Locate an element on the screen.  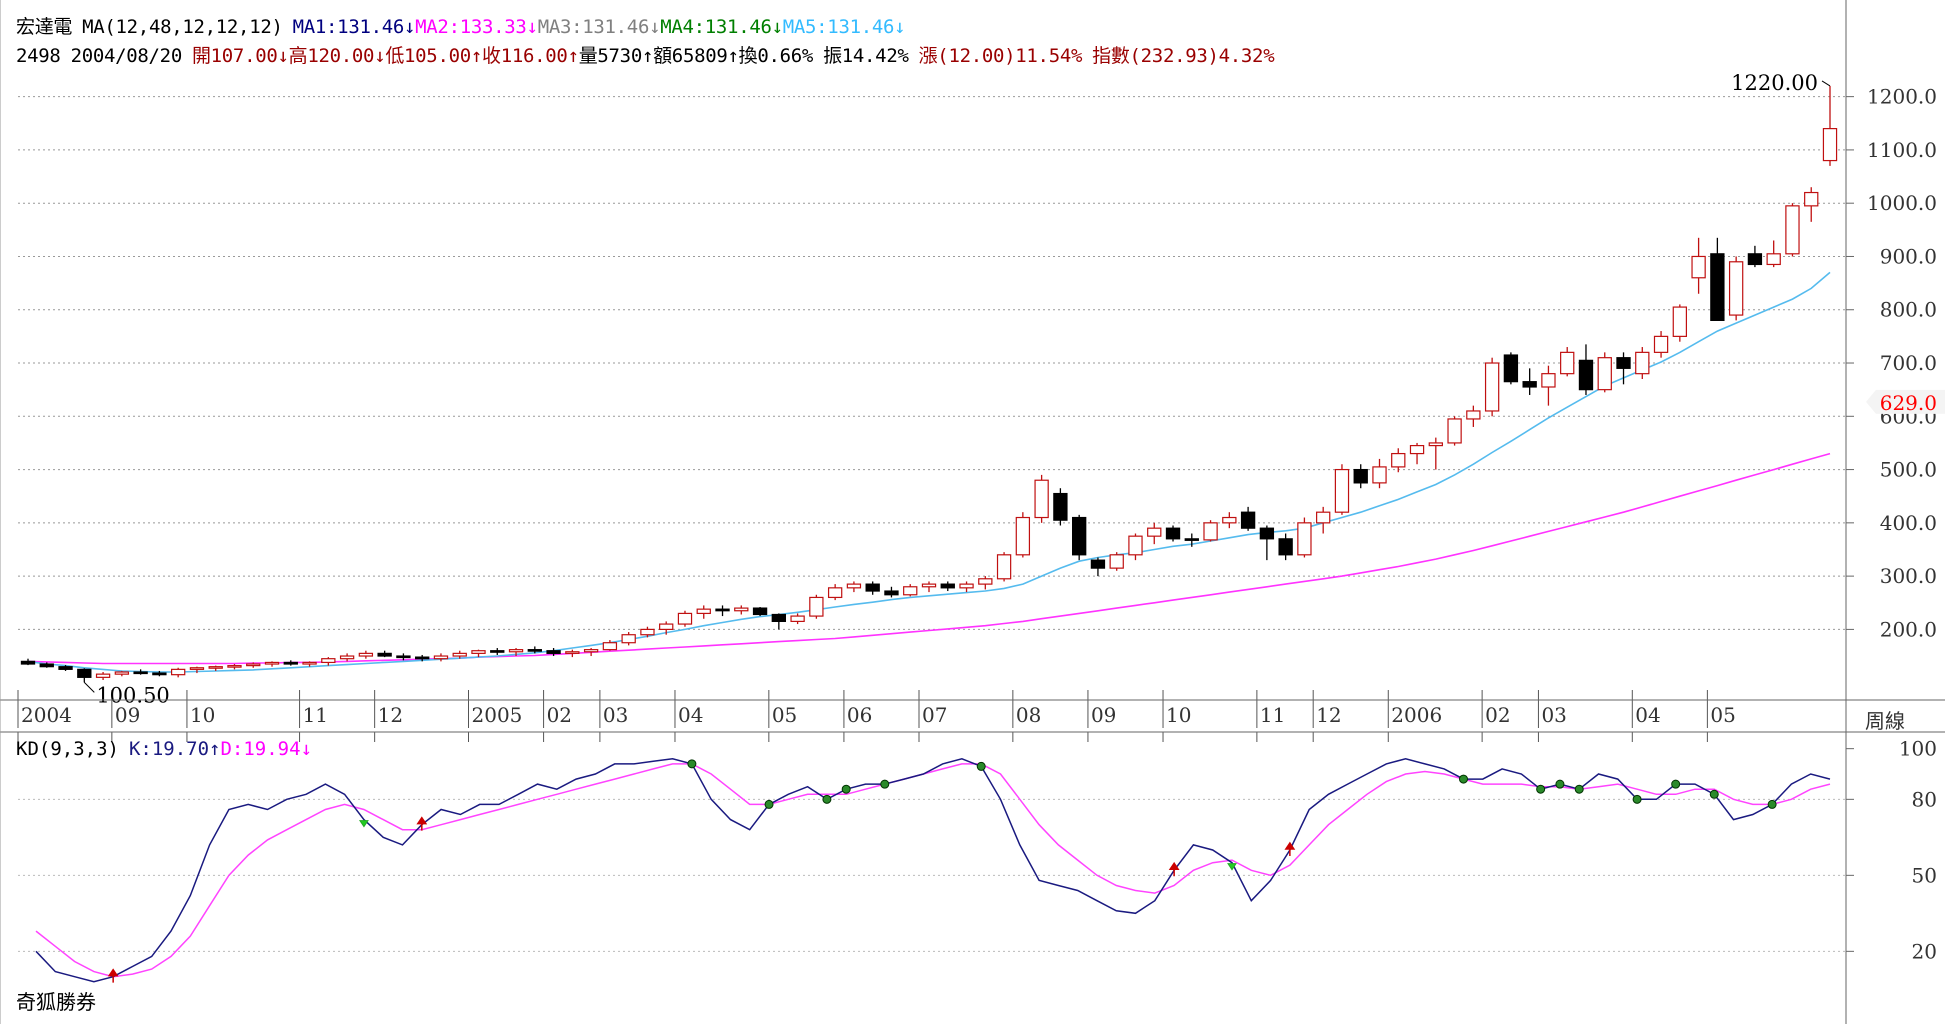
close-arrow: ↑ is located at coordinates (573, 56).